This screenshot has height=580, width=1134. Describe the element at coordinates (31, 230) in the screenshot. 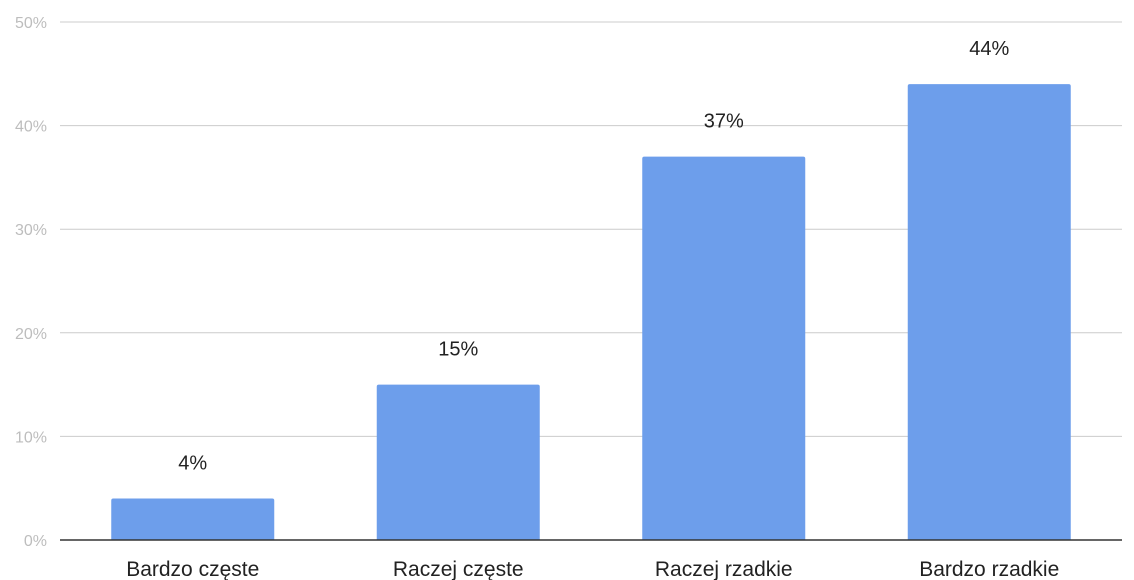

I see `y-tick-label: 30%` at that location.